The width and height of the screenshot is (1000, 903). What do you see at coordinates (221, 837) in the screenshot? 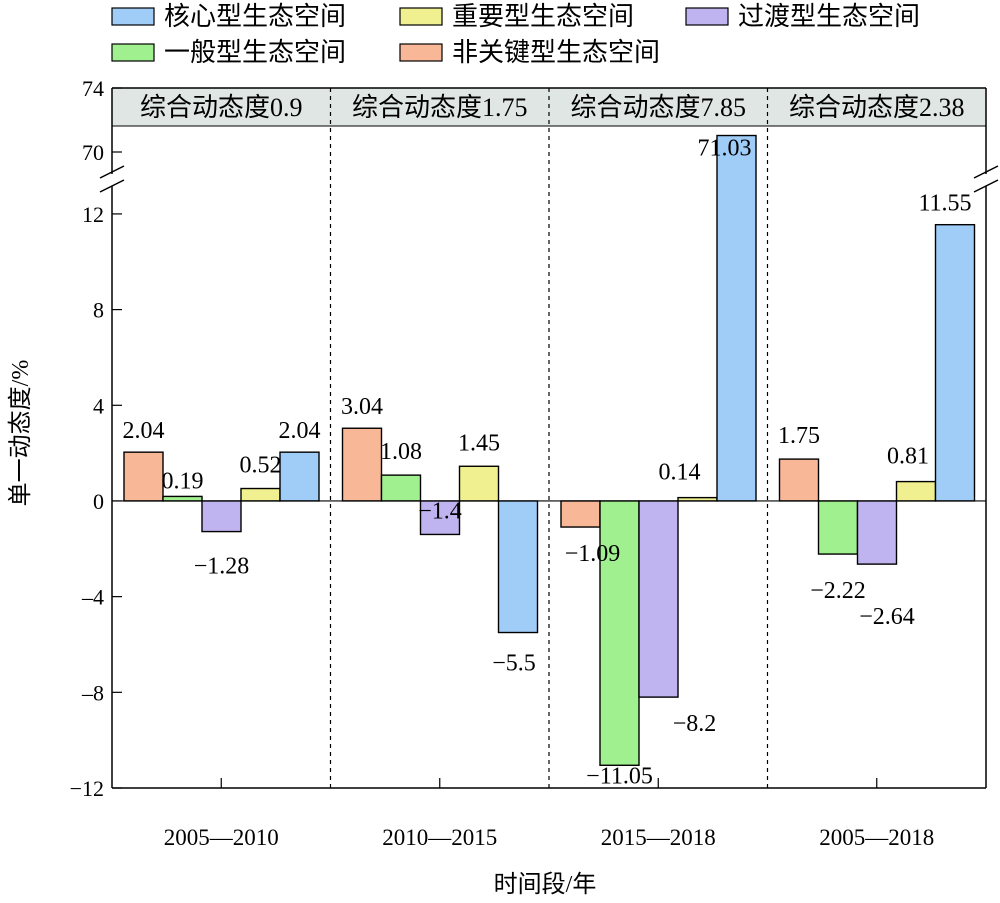
I see `x-tick-label: 2005—2010` at bounding box center [221, 837].